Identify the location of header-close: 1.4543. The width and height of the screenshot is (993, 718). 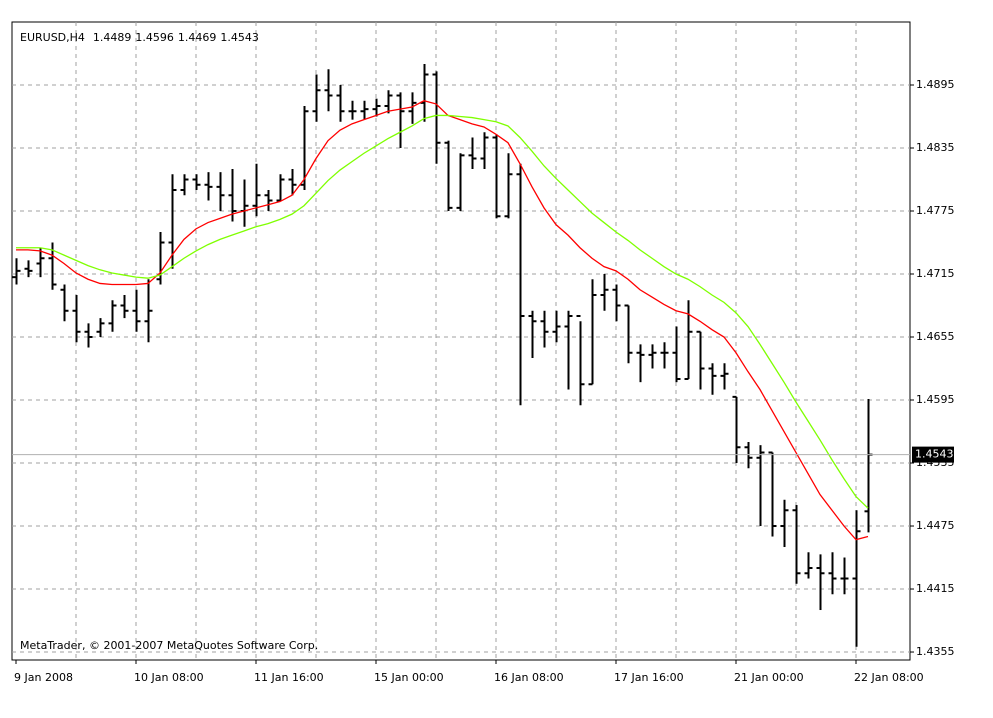
(239, 37).